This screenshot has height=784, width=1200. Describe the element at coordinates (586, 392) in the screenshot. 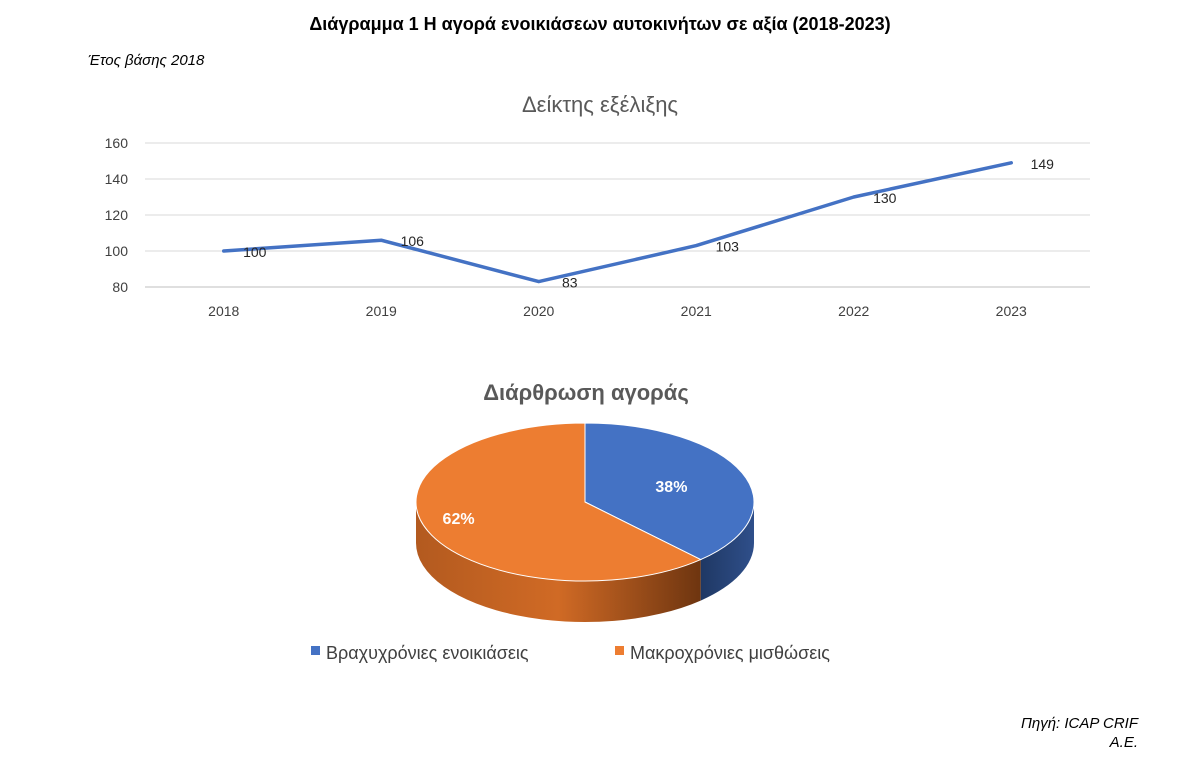

I see `pie-chart-title: Διάρθρωση αγοράς` at that location.